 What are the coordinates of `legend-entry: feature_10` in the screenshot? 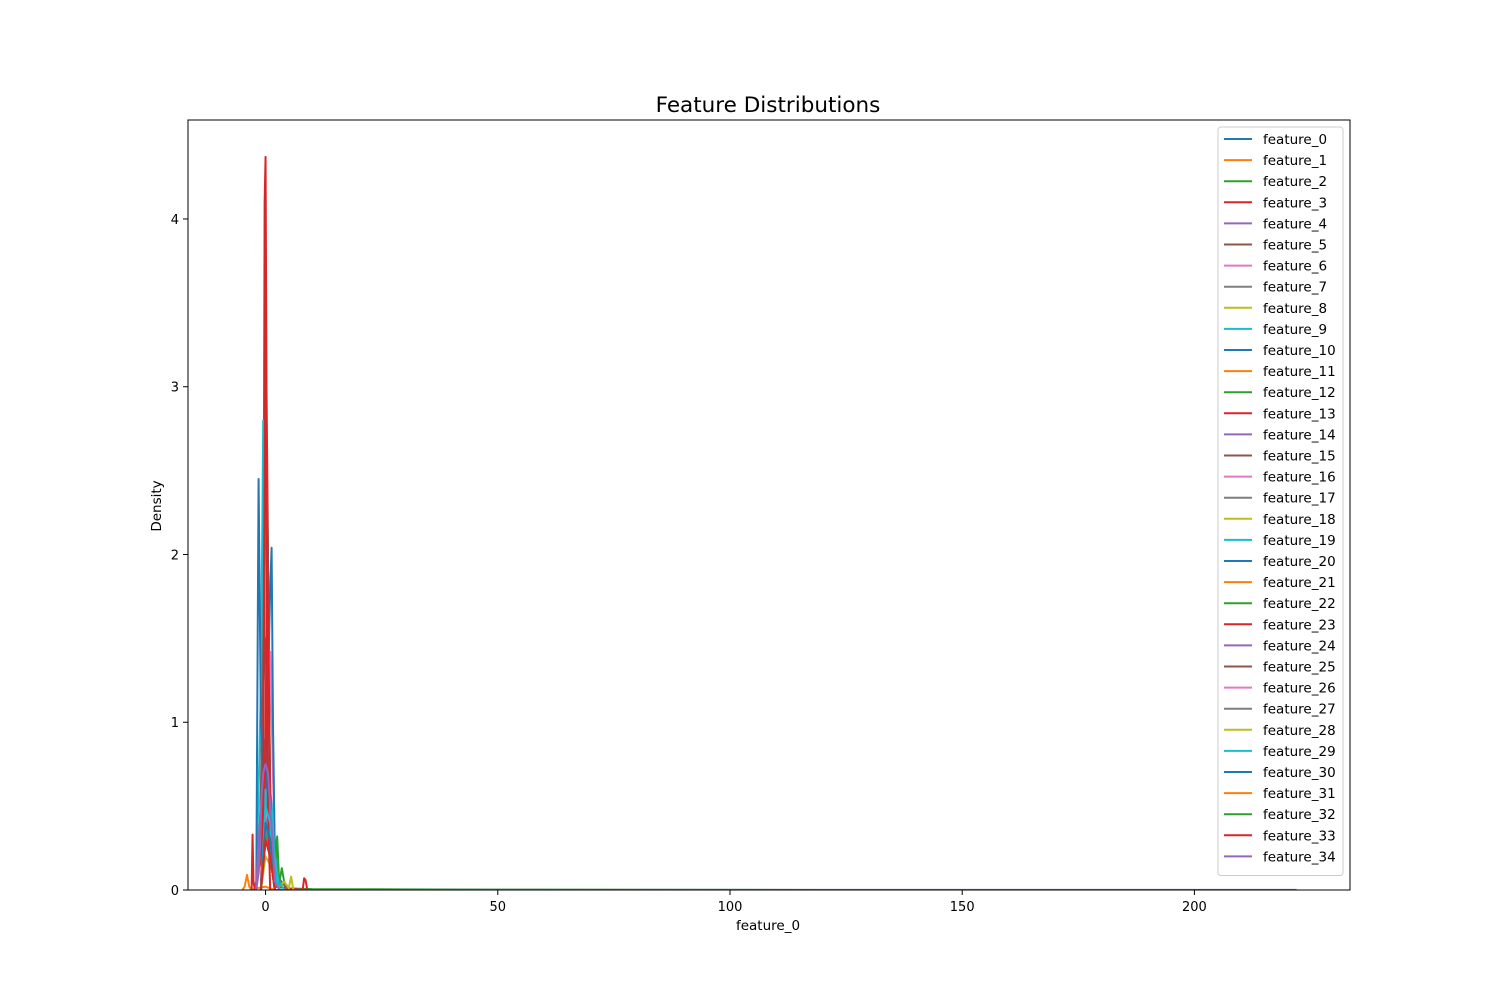 It's located at (1280, 351).